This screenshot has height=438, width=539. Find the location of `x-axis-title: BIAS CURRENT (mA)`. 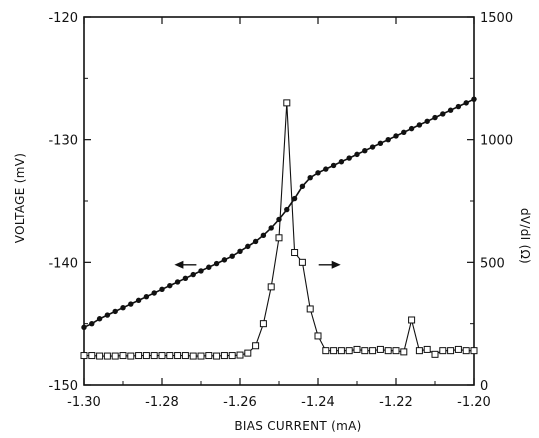

x-axis-title: BIAS CURRENT (mA) is located at coordinates (297, 426).